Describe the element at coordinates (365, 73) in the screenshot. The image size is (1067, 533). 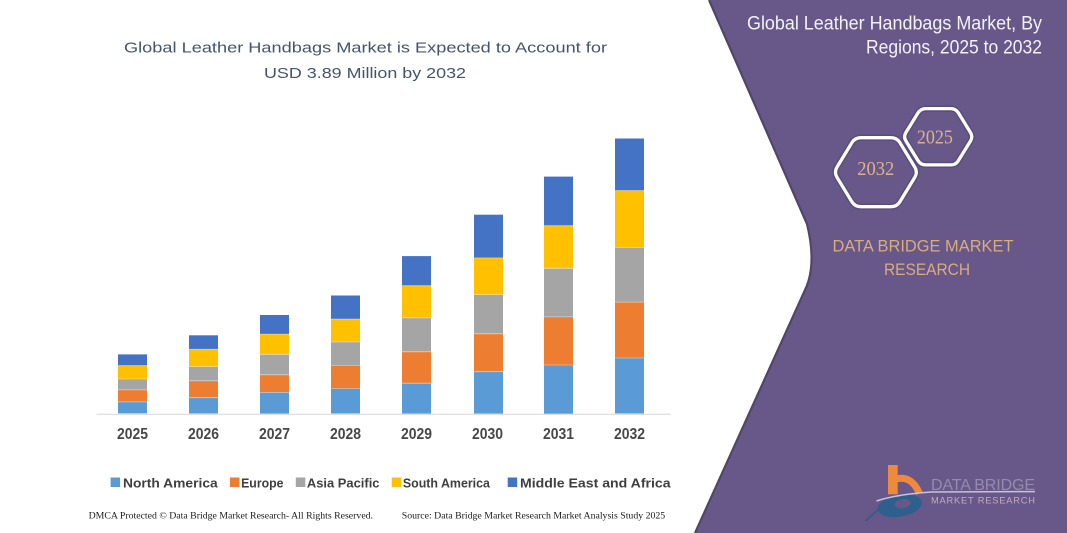
I see `svg-text: USD 3.89 Million by 2032` at that location.